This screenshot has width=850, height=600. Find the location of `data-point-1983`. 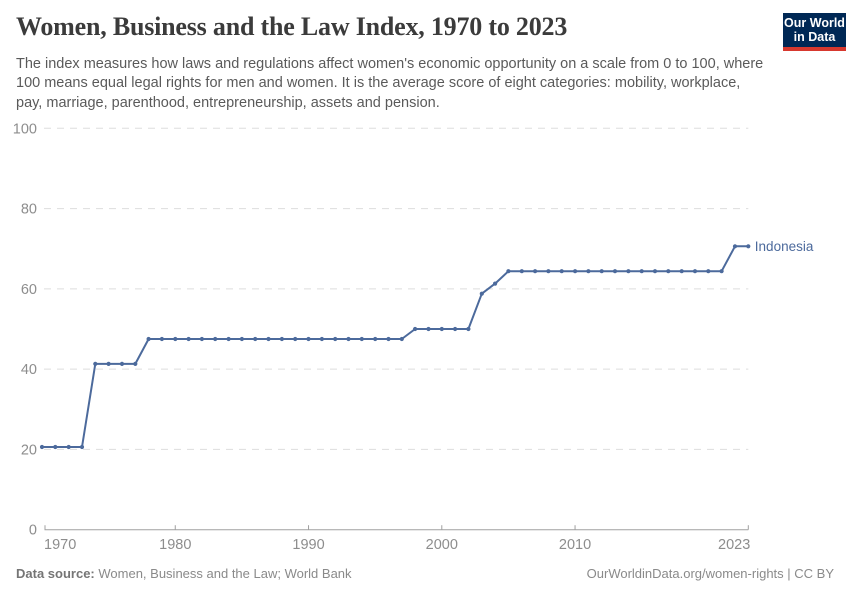

data-point-1983 is located at coordinates (215, 339).